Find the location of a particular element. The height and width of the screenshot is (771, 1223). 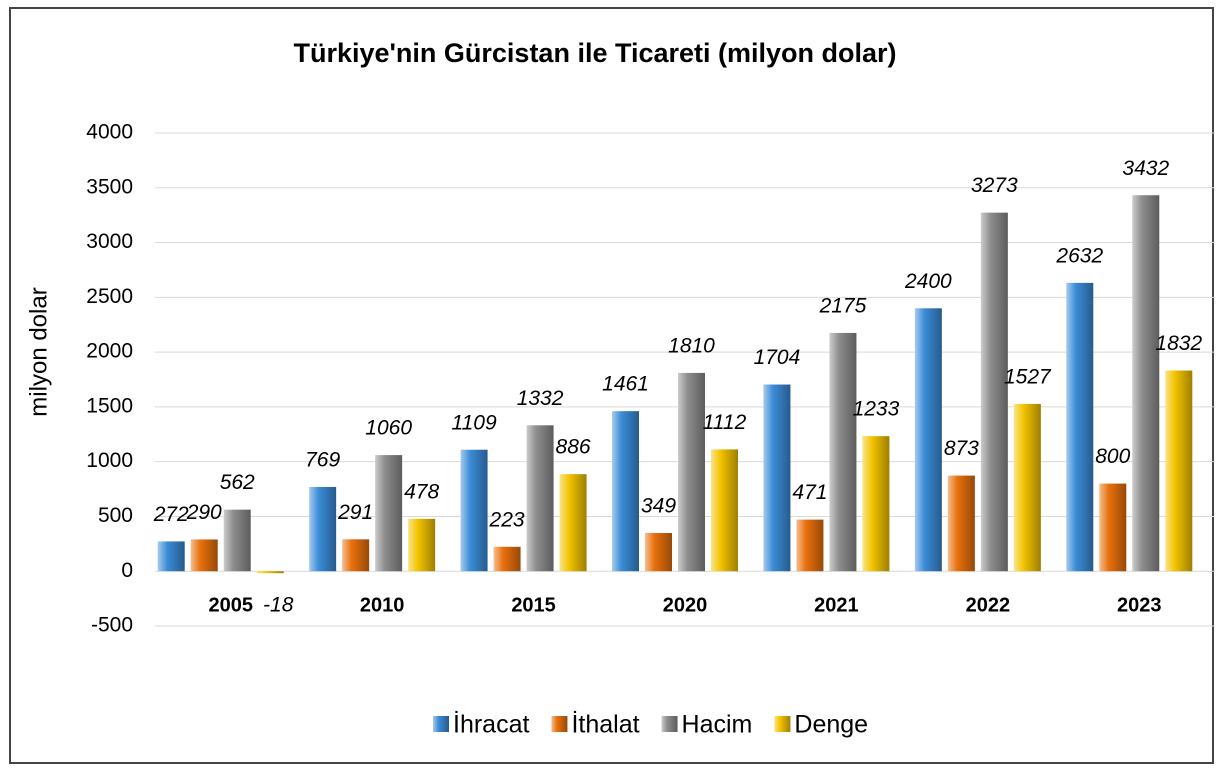

data-label: 769 is located at coordinates (322, 460).